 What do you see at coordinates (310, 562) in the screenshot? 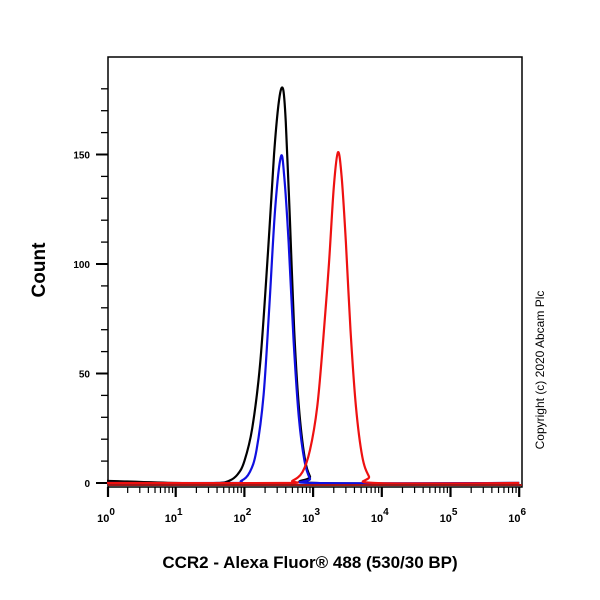
I see `x-axis-label: CCR2 - Alexa Fluor® 488 (530/30 BP)` at bounding box center [310, 562].